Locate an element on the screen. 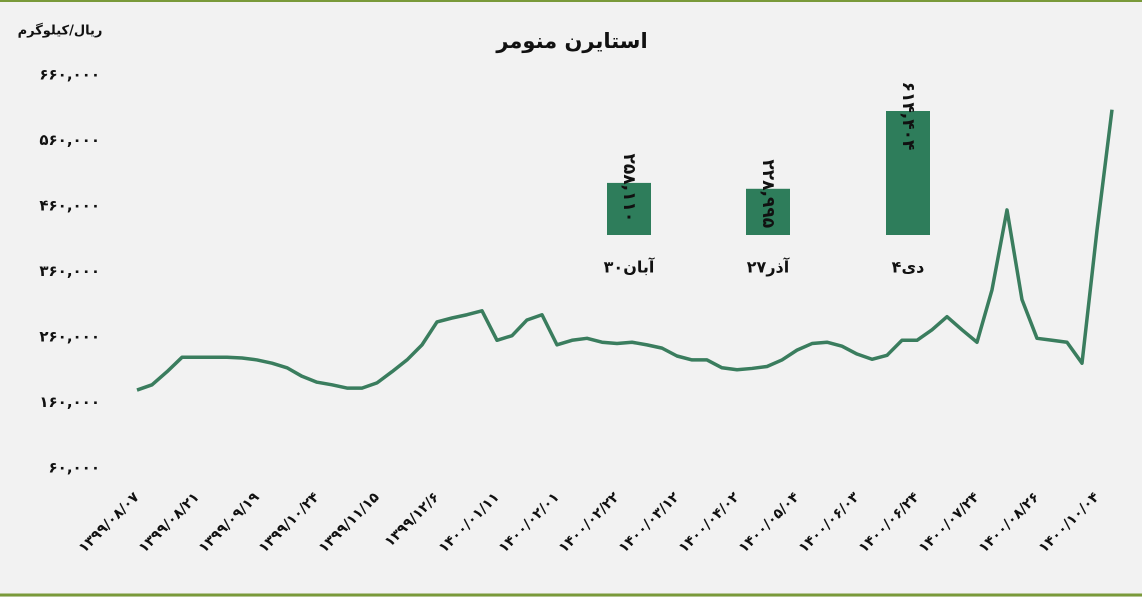 The width and height of the screenshot is (1142, 597). bar-value-label: ۲۲۸,۹۹۵ is located at coordinates (768, 193).